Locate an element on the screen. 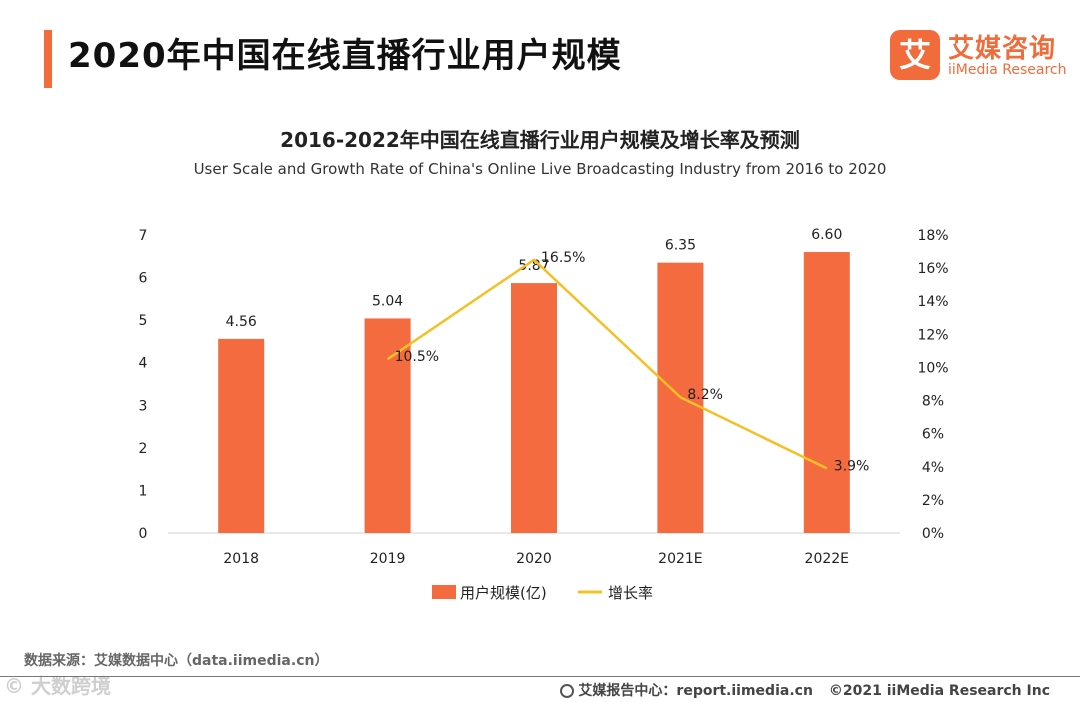 The height and width of the screenshot is (702, 1080). y-left-tick-label: 6 is located at coordinates (143, 279).